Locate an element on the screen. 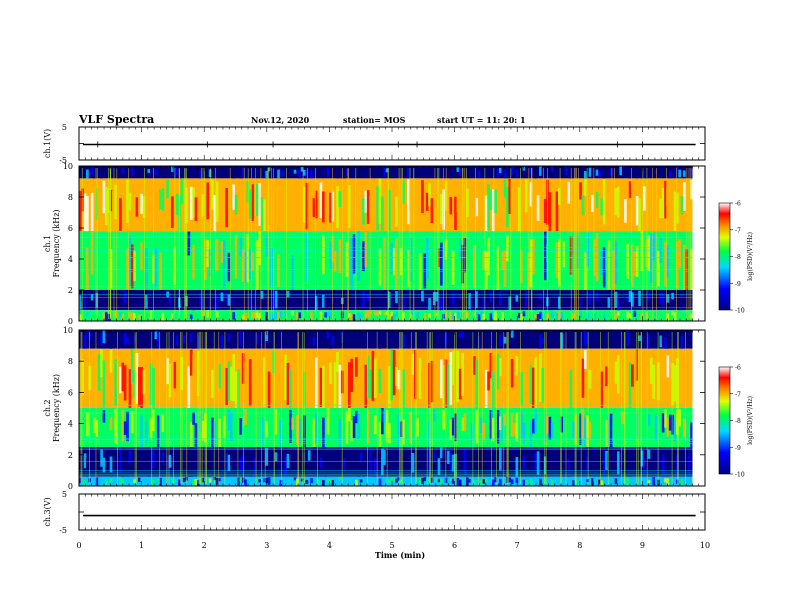 The width and height of the screenshot is (792, 612). no-data-region is located at coordinates (698, 243).